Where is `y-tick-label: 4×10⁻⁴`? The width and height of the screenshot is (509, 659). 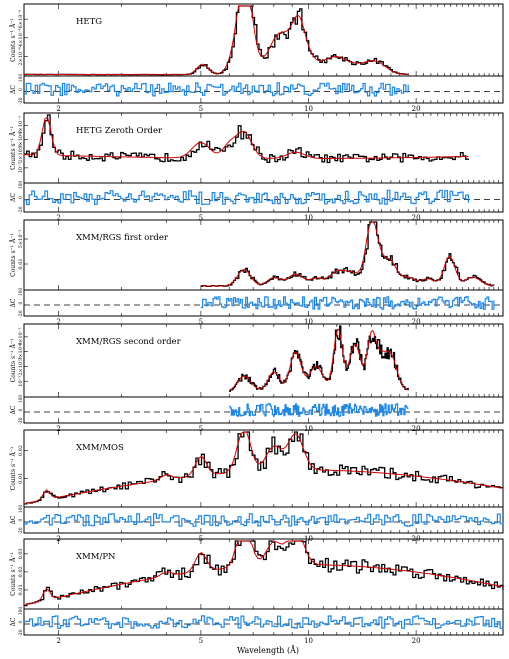
y-tick-label: 4×10⁻⁴ is located at coordinates (21, 38).